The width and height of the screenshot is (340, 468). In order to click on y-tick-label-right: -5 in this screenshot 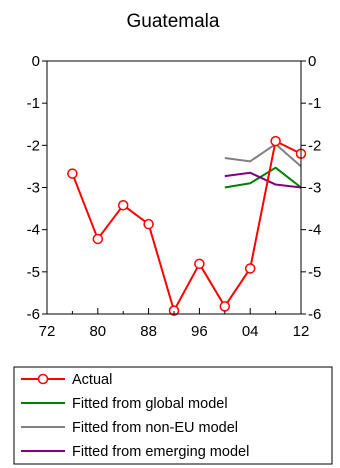, I will do `click(314, 272)`.